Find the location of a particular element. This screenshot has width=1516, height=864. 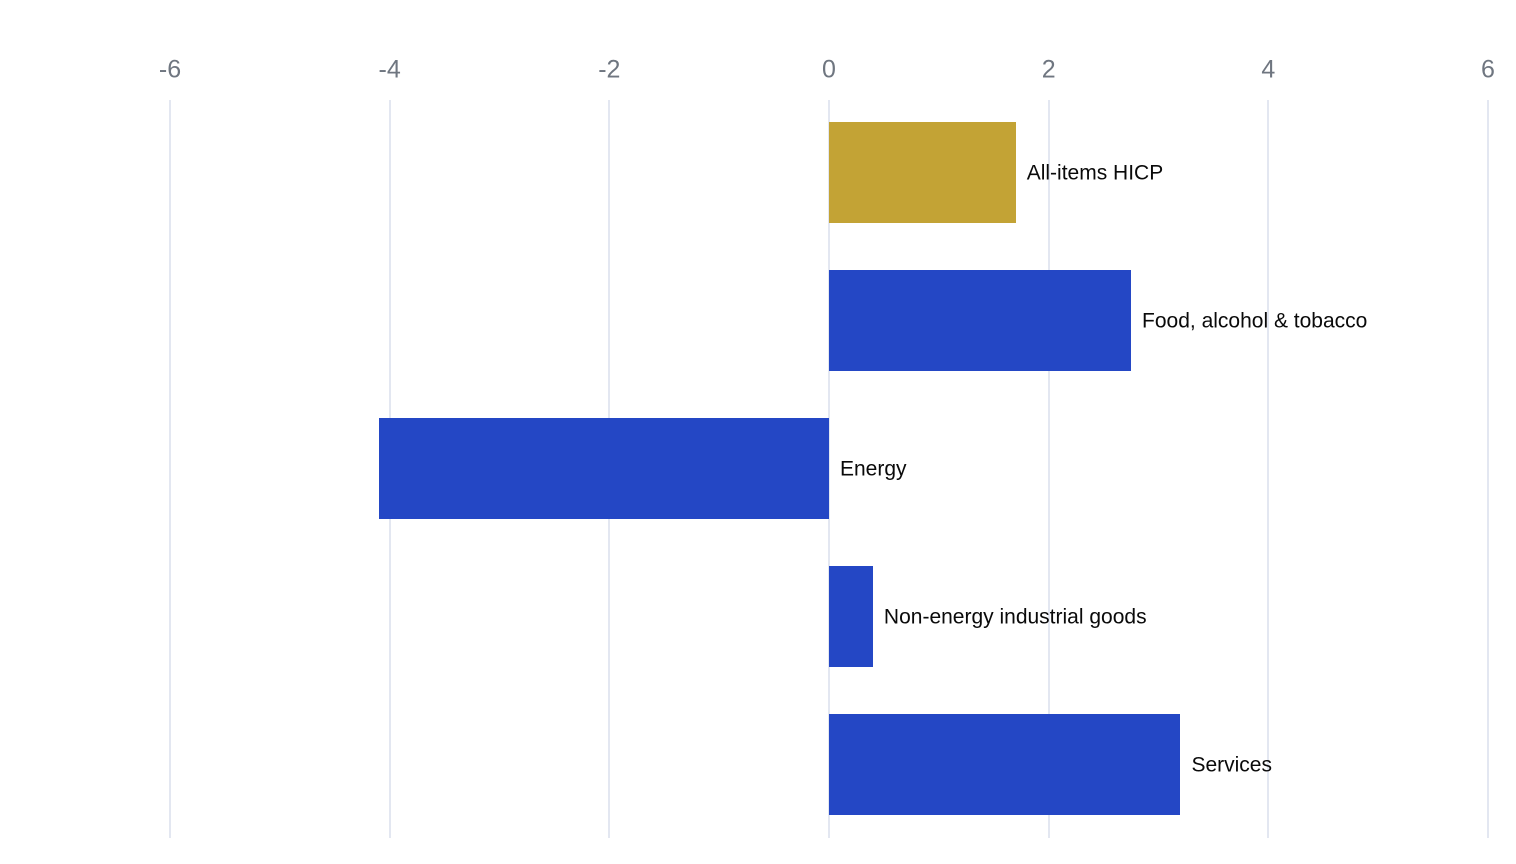

x-tick-label: -4 is located at coordinates (389, 69).